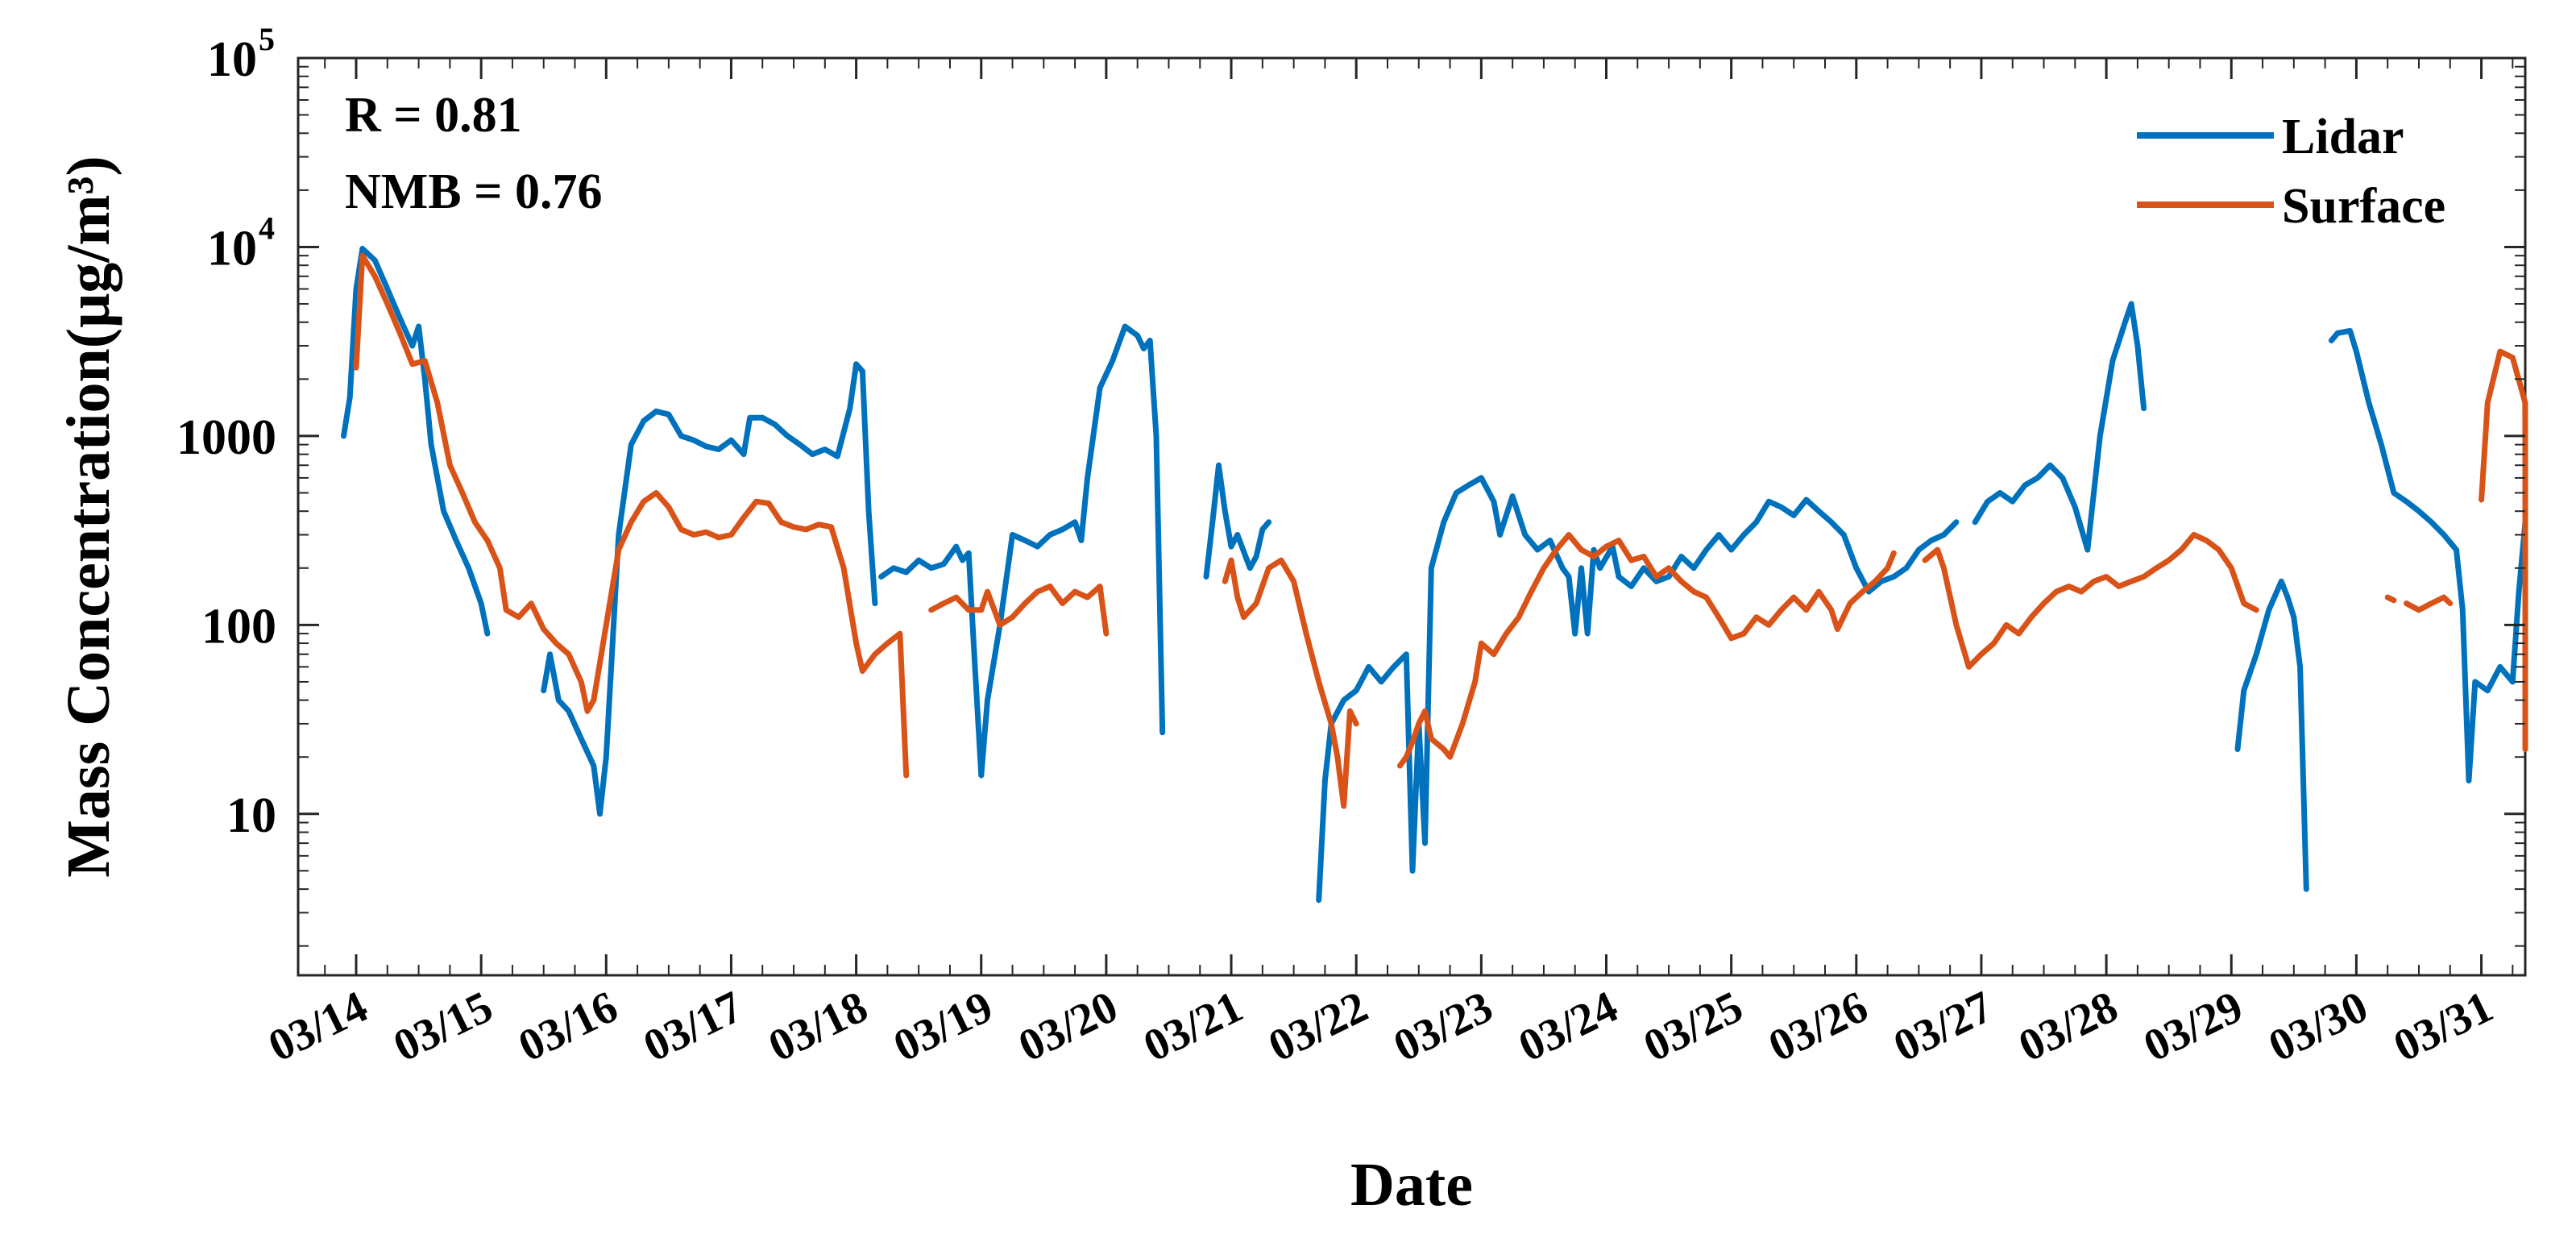 The image size is (2576, 1234). What do you see at coordinates (693, 1027) in the screenshot?
I see `x-tick-label-3: 03/17` at bounding box center [693, 1027].